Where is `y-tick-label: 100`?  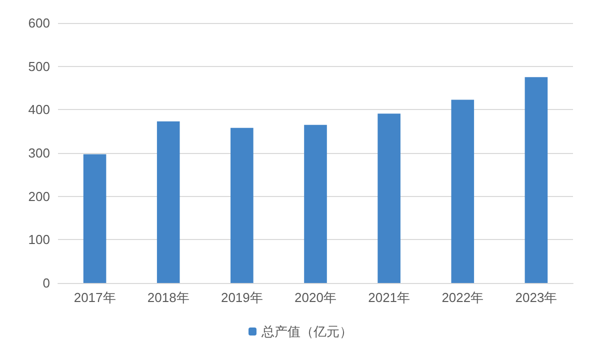
y-tick-label: 100 is located at coordinates (39, 240).